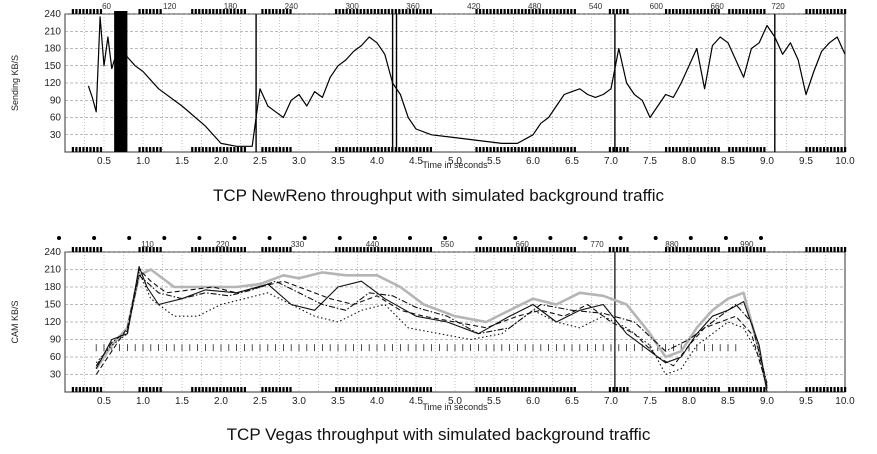  Describe the element at coordinates (597, 244) in the screenshot. I see `top-marker-label: 770` at that location.